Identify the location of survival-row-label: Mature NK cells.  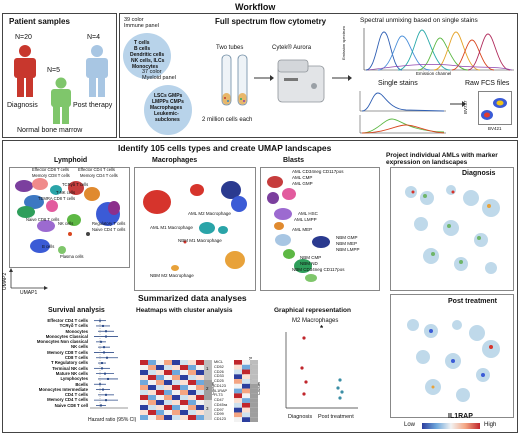
(71, 373).